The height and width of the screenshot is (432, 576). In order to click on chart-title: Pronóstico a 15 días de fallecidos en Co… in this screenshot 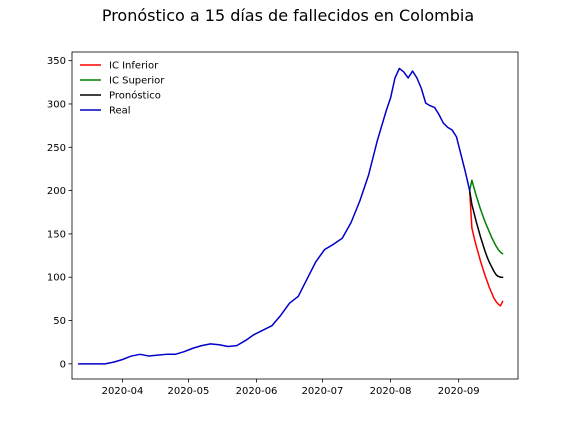, I will do `click(288, 15)`.